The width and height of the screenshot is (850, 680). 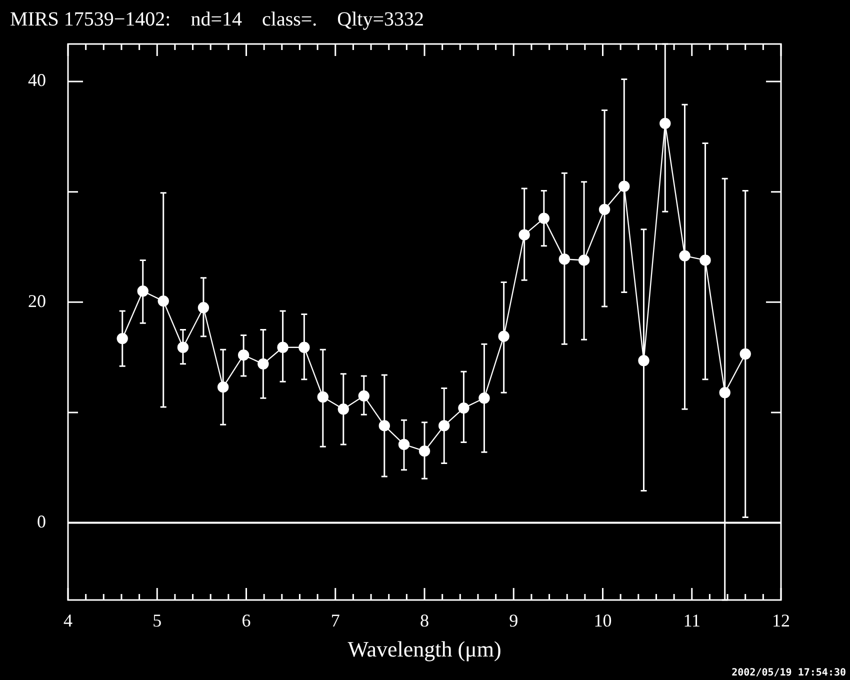 I want to click on x-tick-label: 7, so click(x=335, y=620).